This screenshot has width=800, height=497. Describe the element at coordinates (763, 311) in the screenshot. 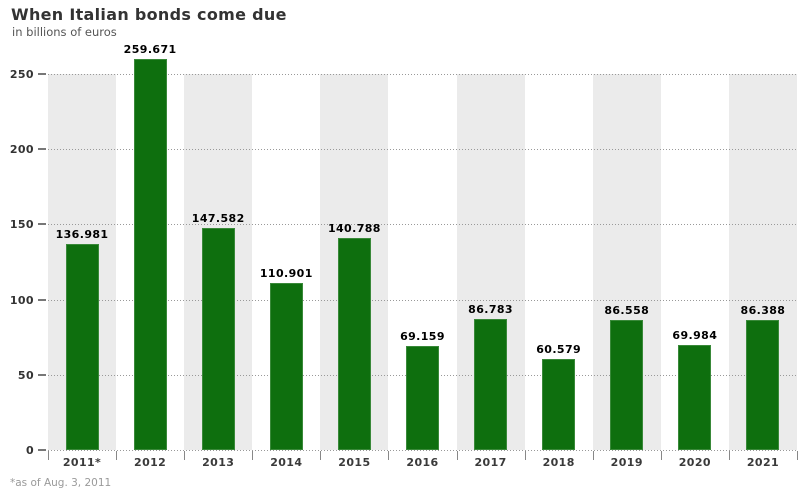

I see `bar-value-label: 86.388` at that location.